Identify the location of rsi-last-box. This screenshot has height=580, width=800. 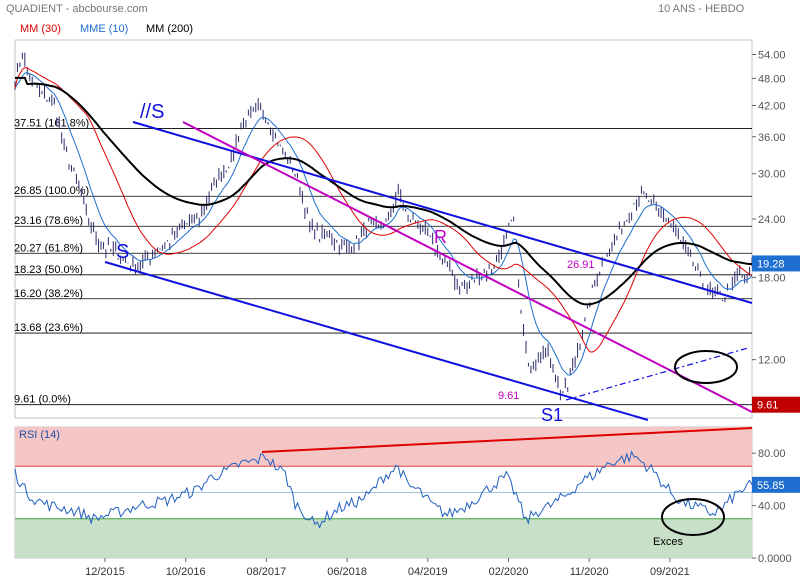
(776, 484).